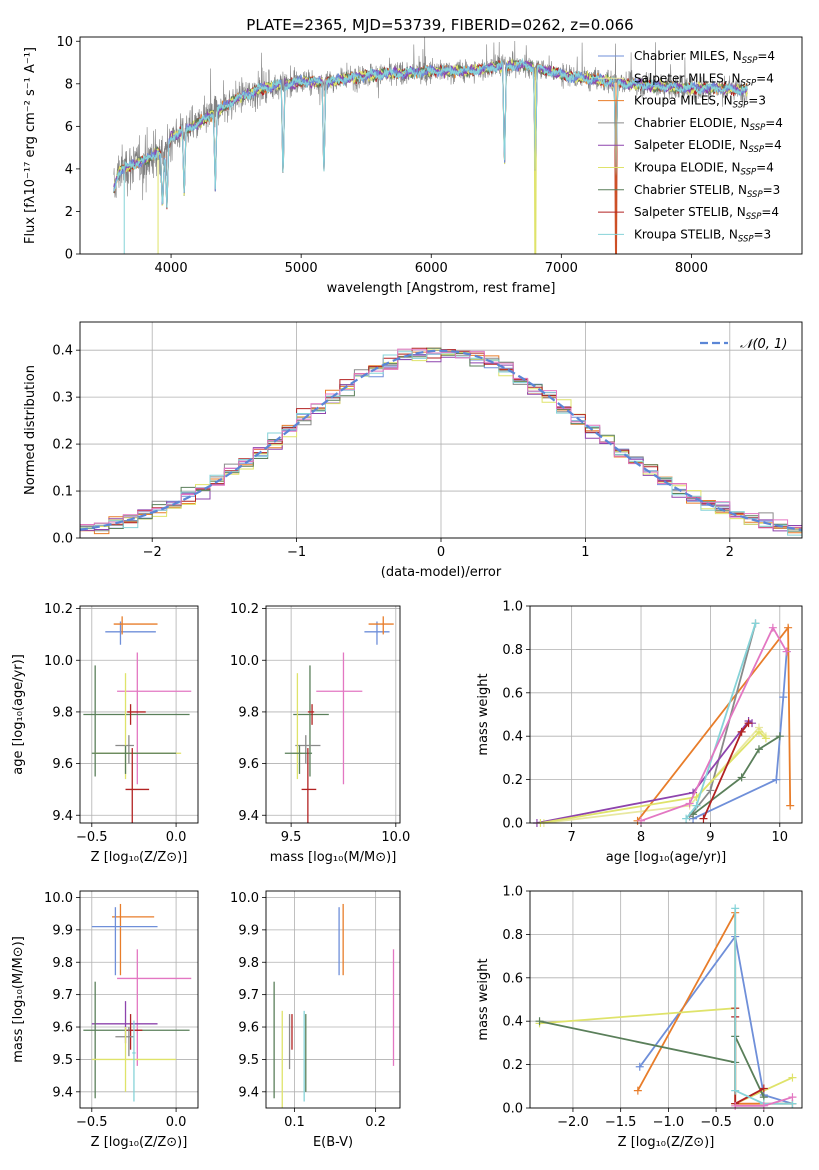  What do you see at coordinates (700, 102) in the screenshot?
I see `legend-entry: Kroupa MILES, NSSP=3` at bounding box center [700, 102].